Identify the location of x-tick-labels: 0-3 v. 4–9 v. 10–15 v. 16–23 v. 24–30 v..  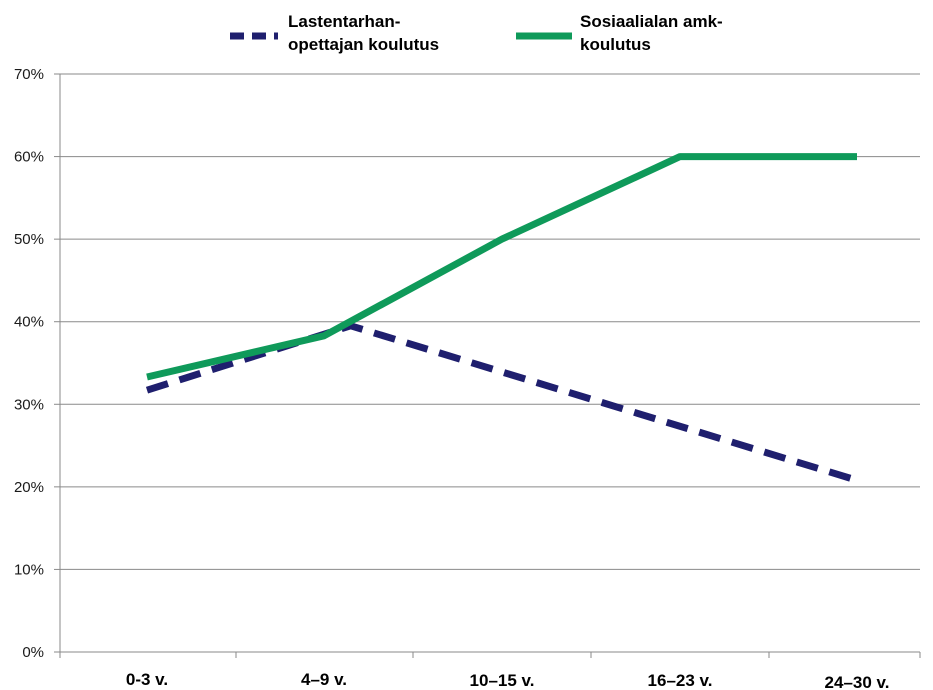
(508, 680).